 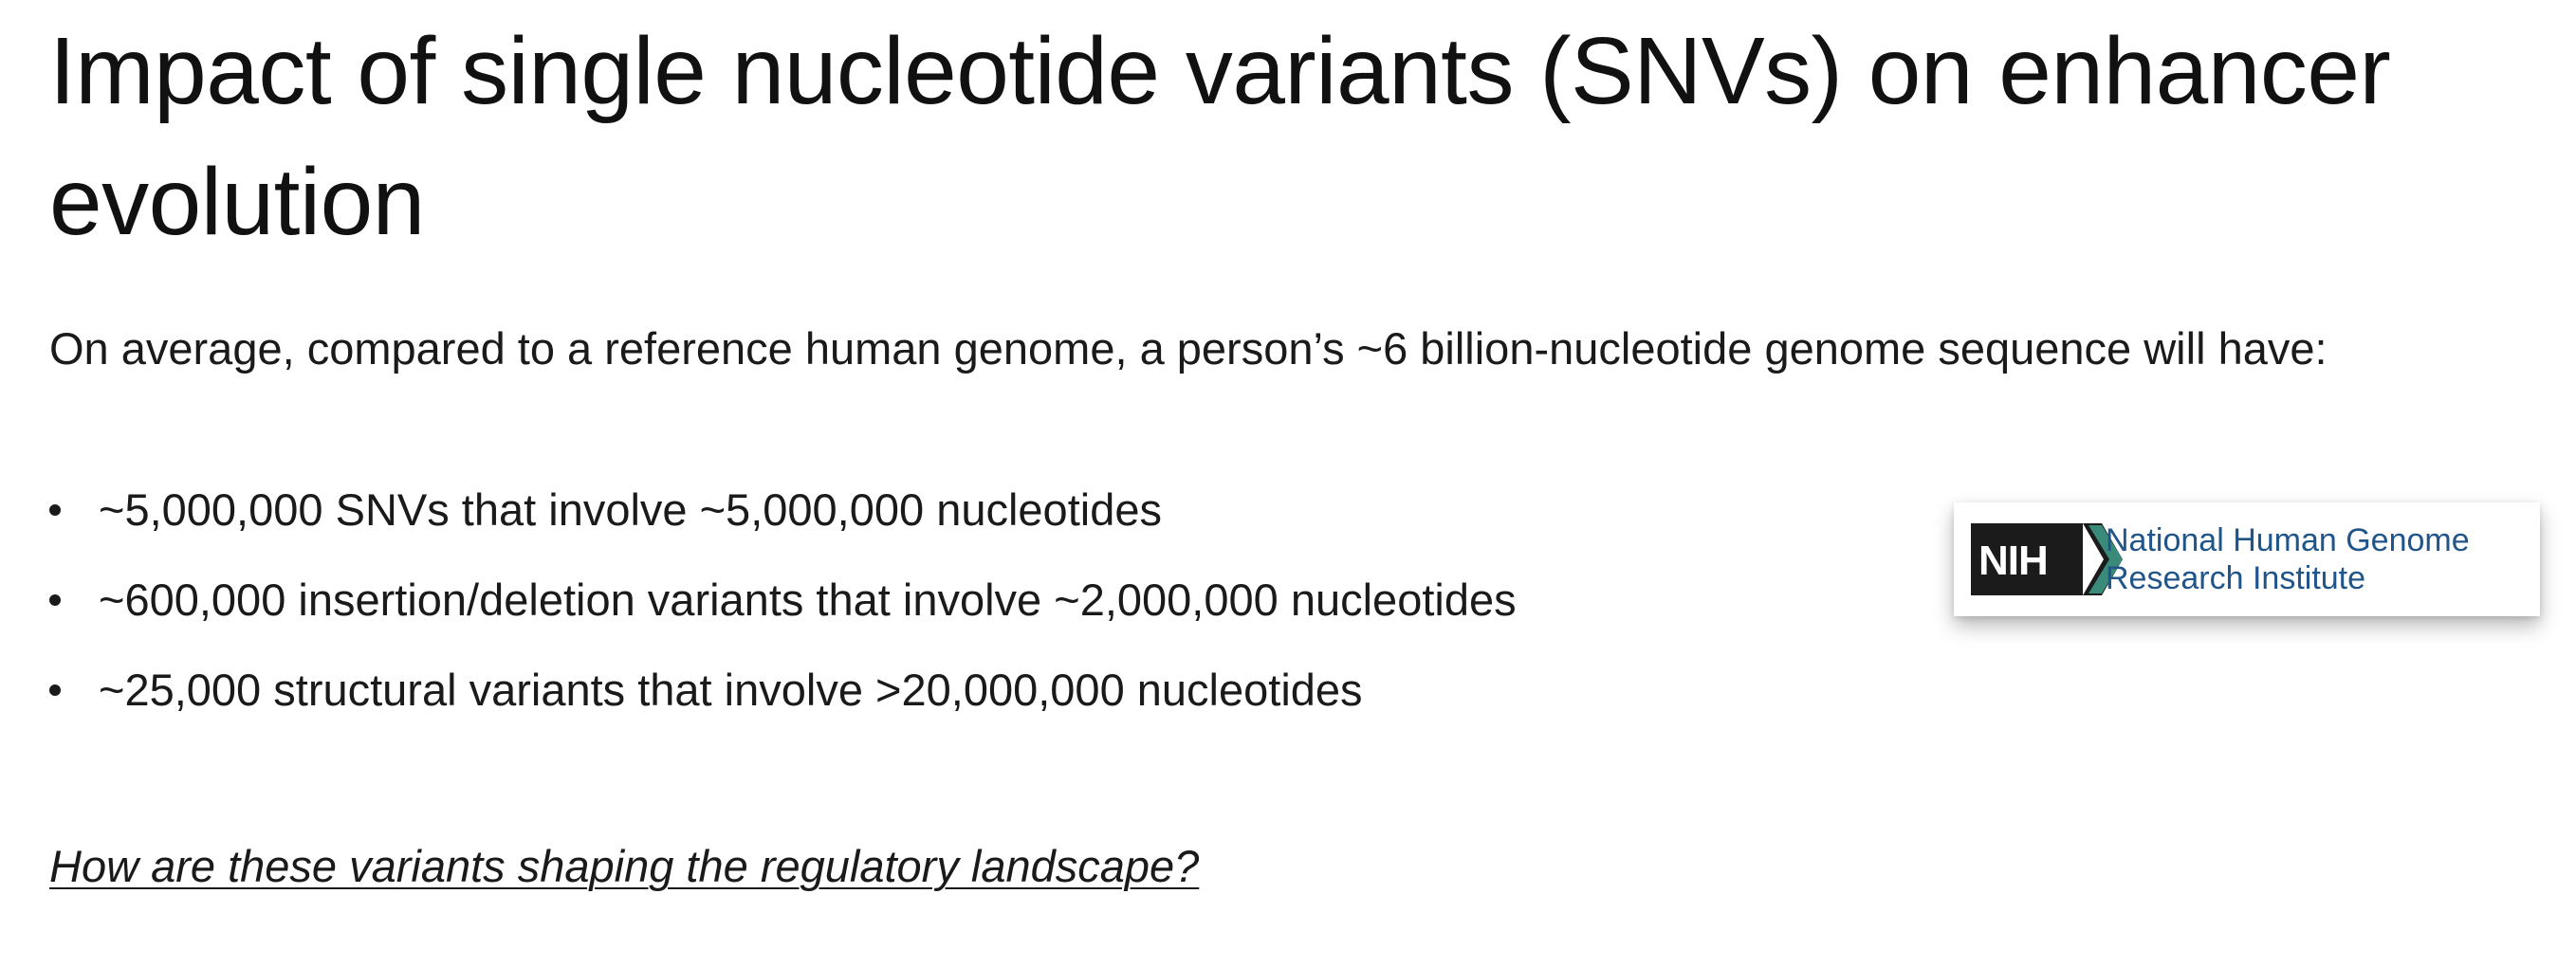 What do you see at coordinates (2319, 559) in the screenshot?
I see `institute-name: National Human Genome Research Institute` at bounding box center [2319, 559].